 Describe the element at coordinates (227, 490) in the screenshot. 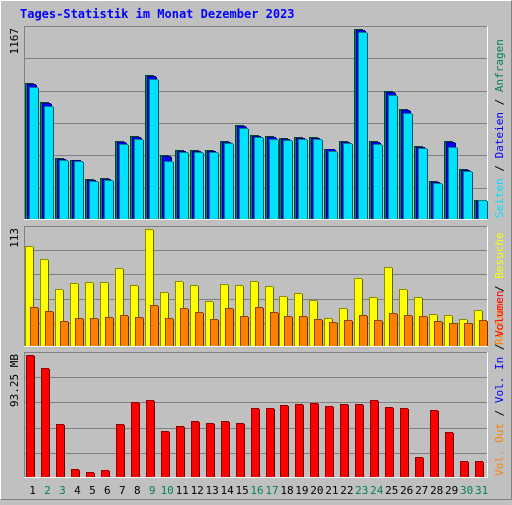

I see `x-label-day-14: 14` at that location.